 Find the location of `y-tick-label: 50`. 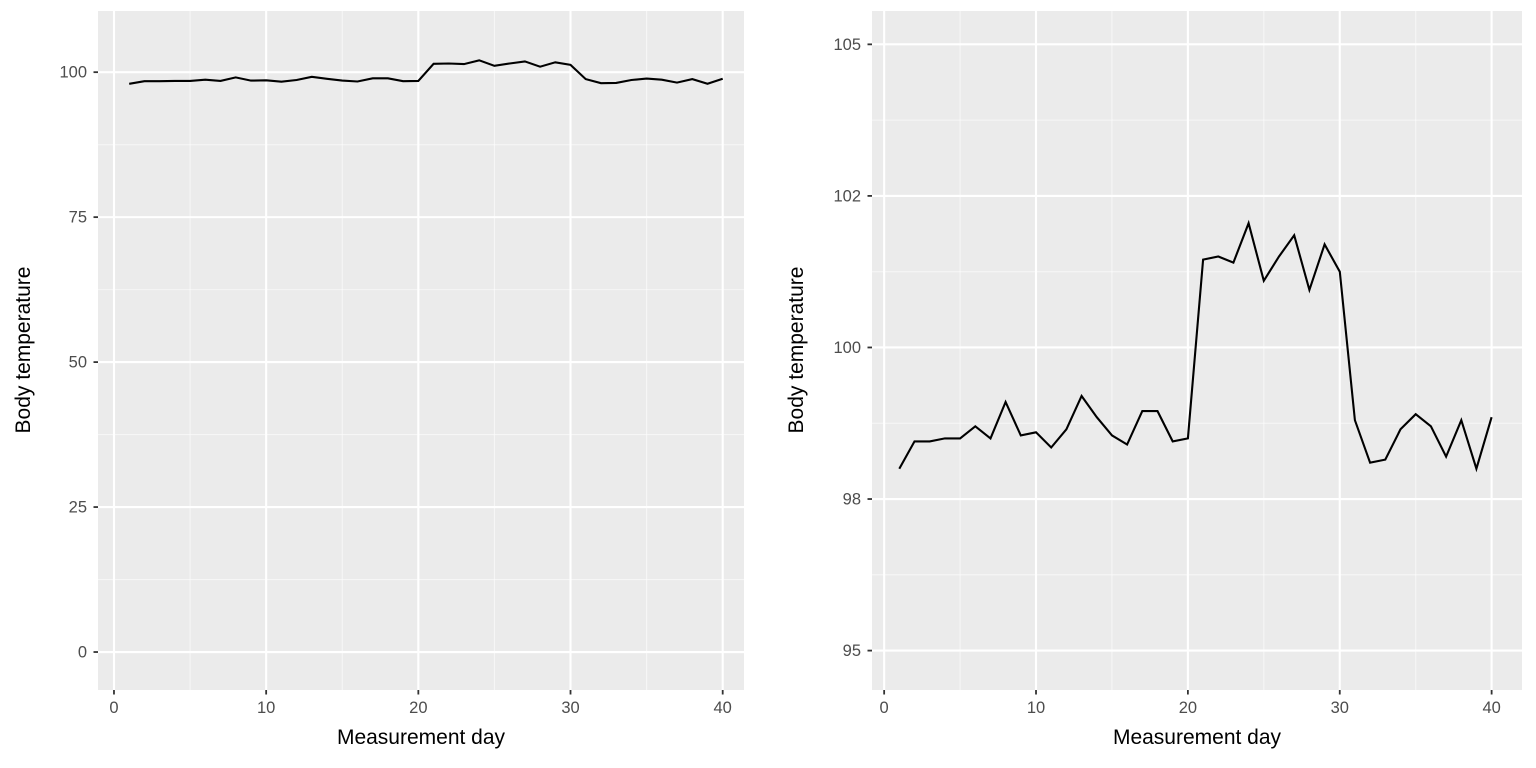

y-tick-label: 50 is located at coordinates (78, 363).